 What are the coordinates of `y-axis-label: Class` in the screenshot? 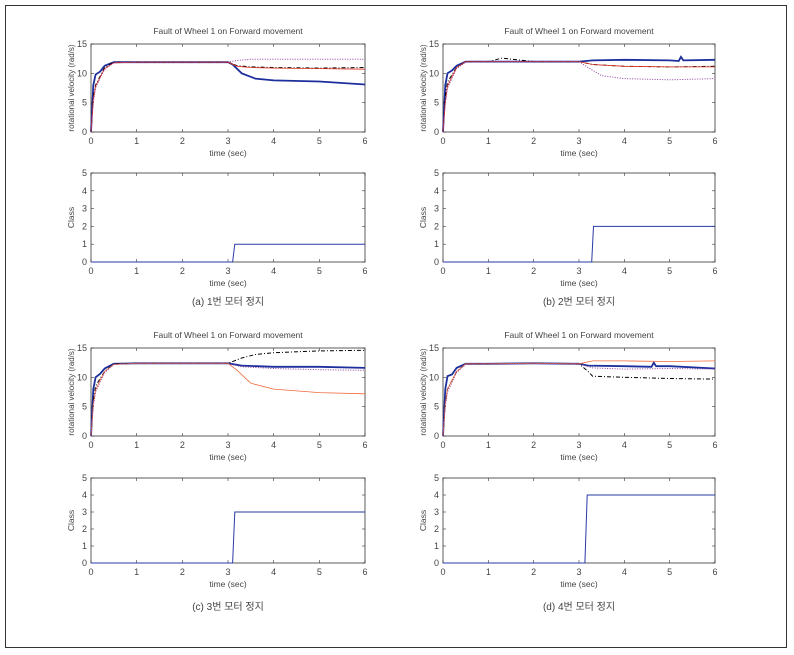 It's located at (71, 217).